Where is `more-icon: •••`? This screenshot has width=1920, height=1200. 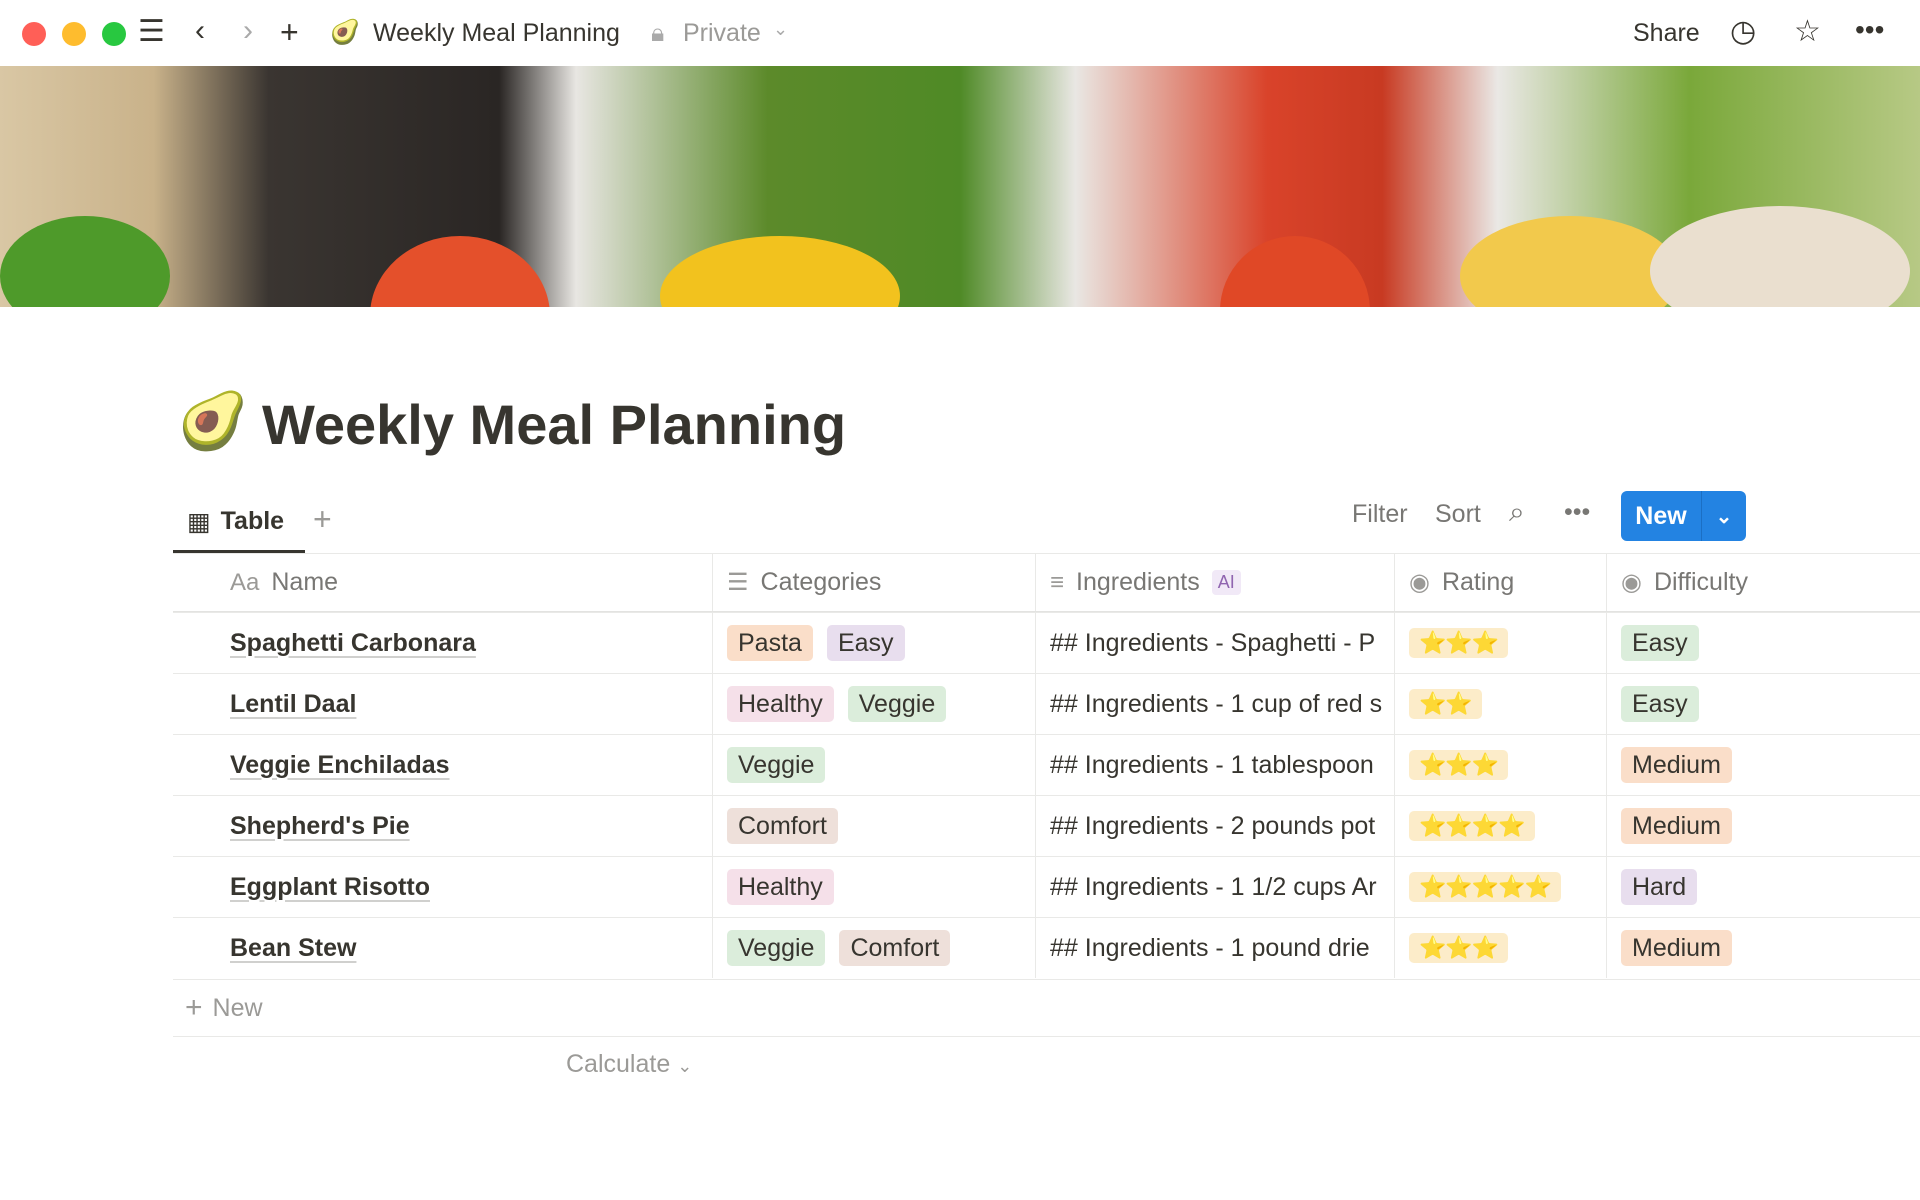 more-icon: ••• is located at coordinates (1577, 512).